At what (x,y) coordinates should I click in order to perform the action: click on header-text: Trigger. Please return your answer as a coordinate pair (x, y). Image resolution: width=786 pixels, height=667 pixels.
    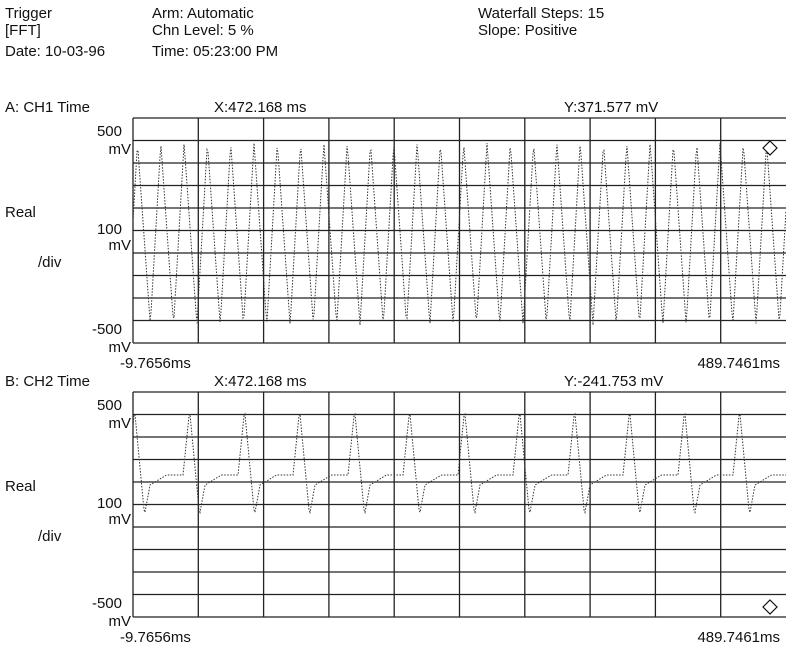
    Looking at the image, I should click on (28, 13).